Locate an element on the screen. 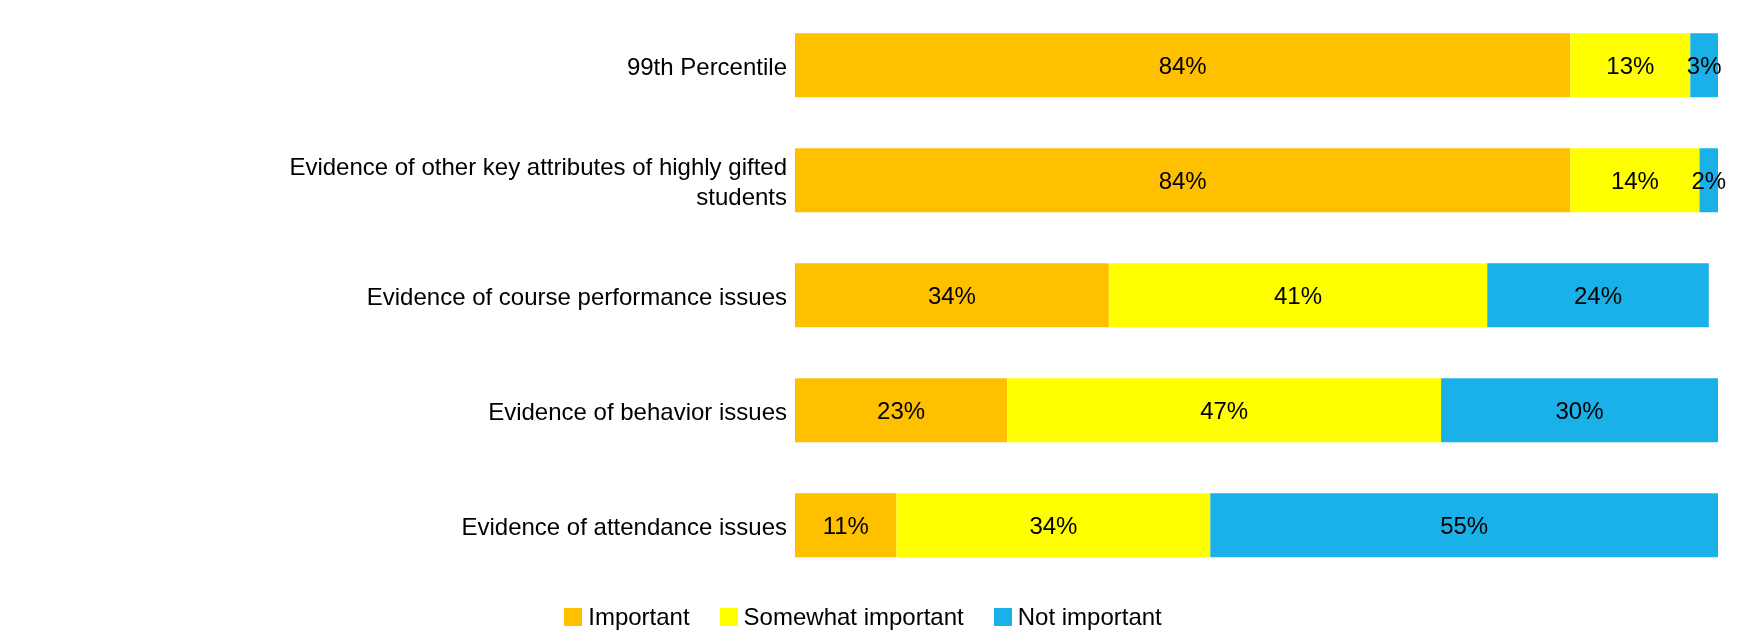 Image resolution: width=1750 pixels, height=641 pixels. data-label: 13% is located at coordinates (1630, 65).